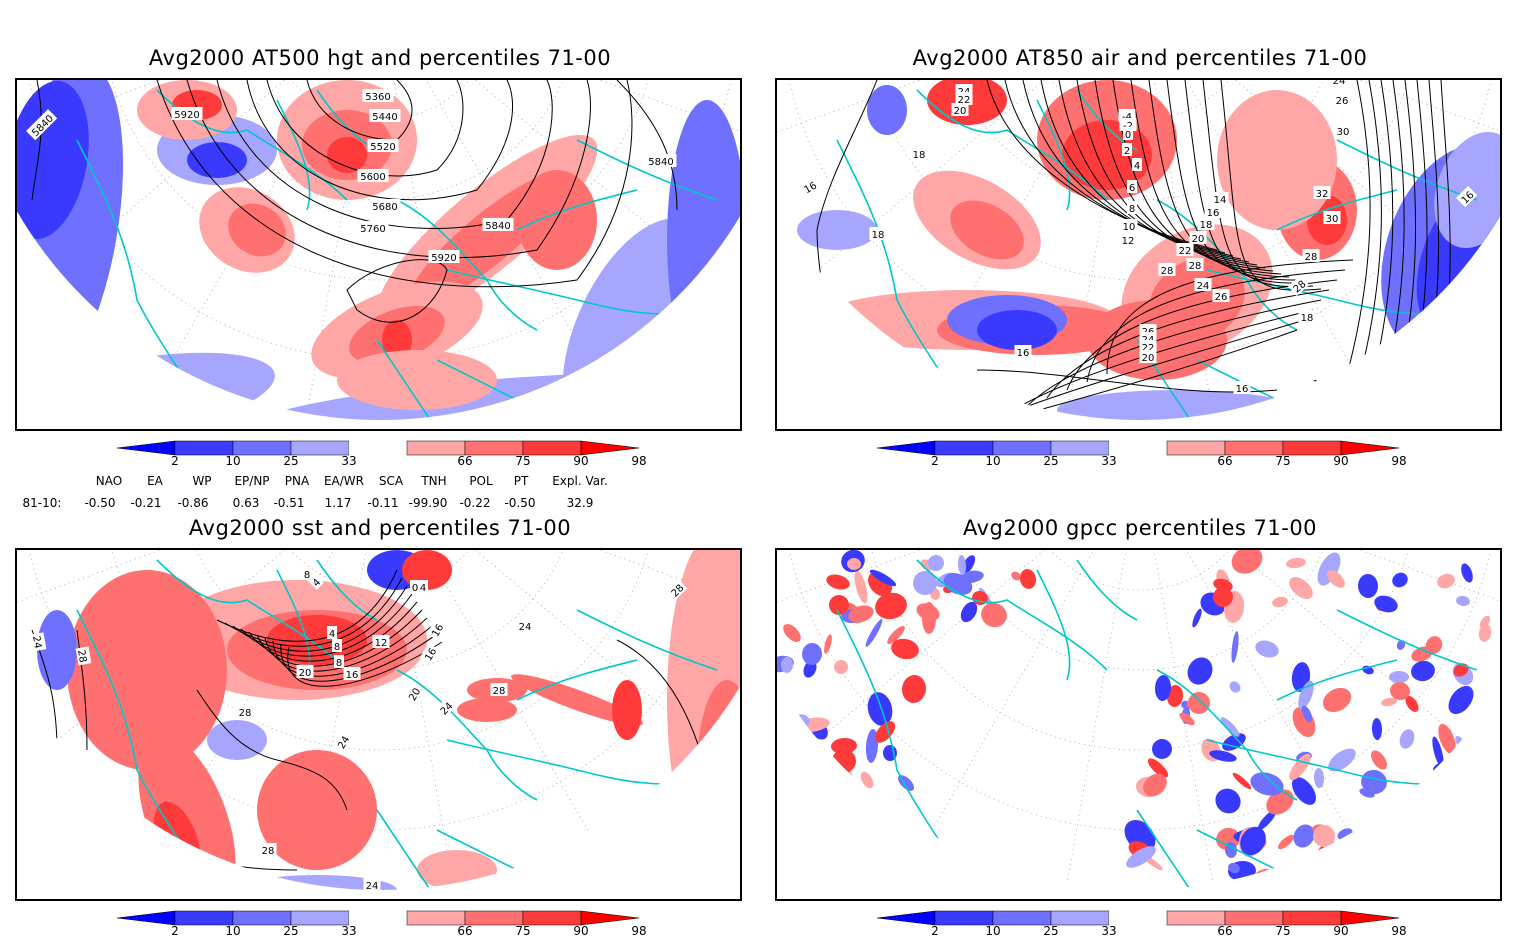  What do you see at coordinates (935, 461) in the screenshot?
I see `colorbar-tick-label: 2` at bounding box center [935, 461].